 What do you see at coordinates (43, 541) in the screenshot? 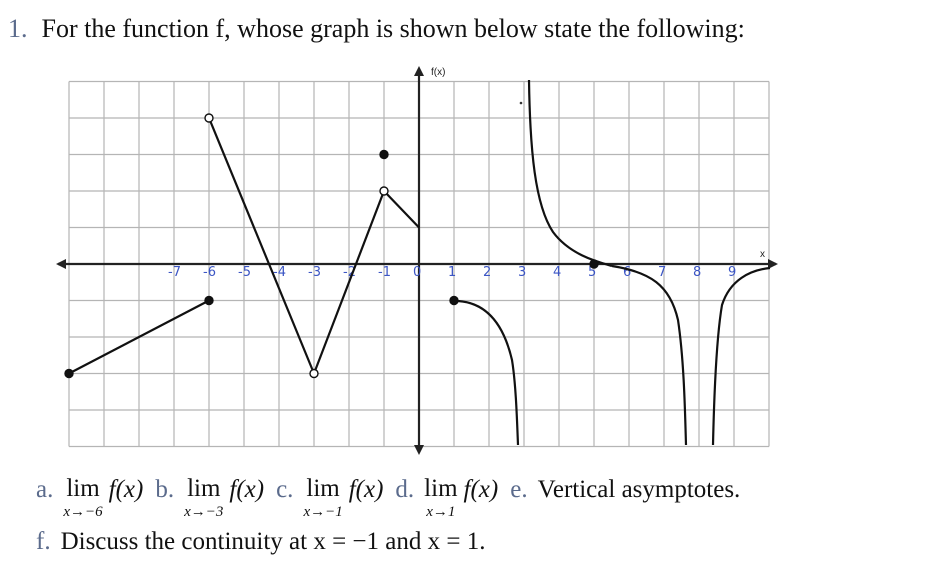
I see `part-f-label: f.` at bounding box center [43, 541].